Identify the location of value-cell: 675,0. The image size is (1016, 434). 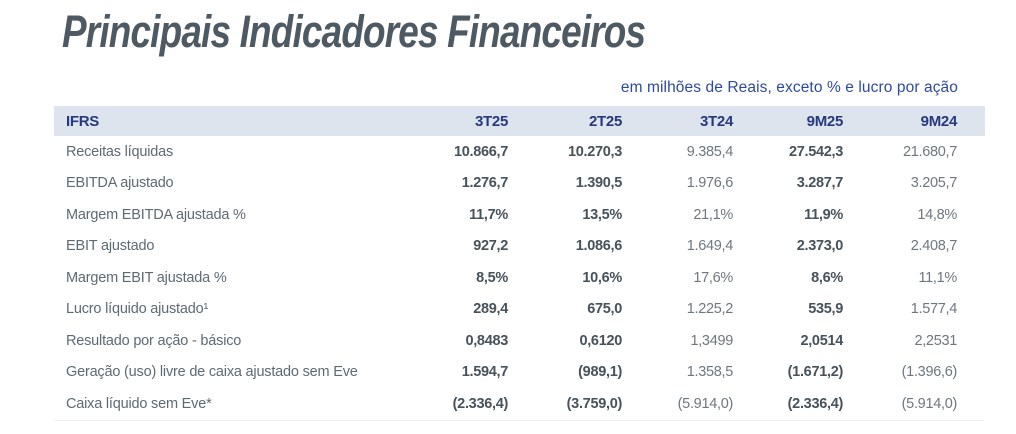
(604, 309).